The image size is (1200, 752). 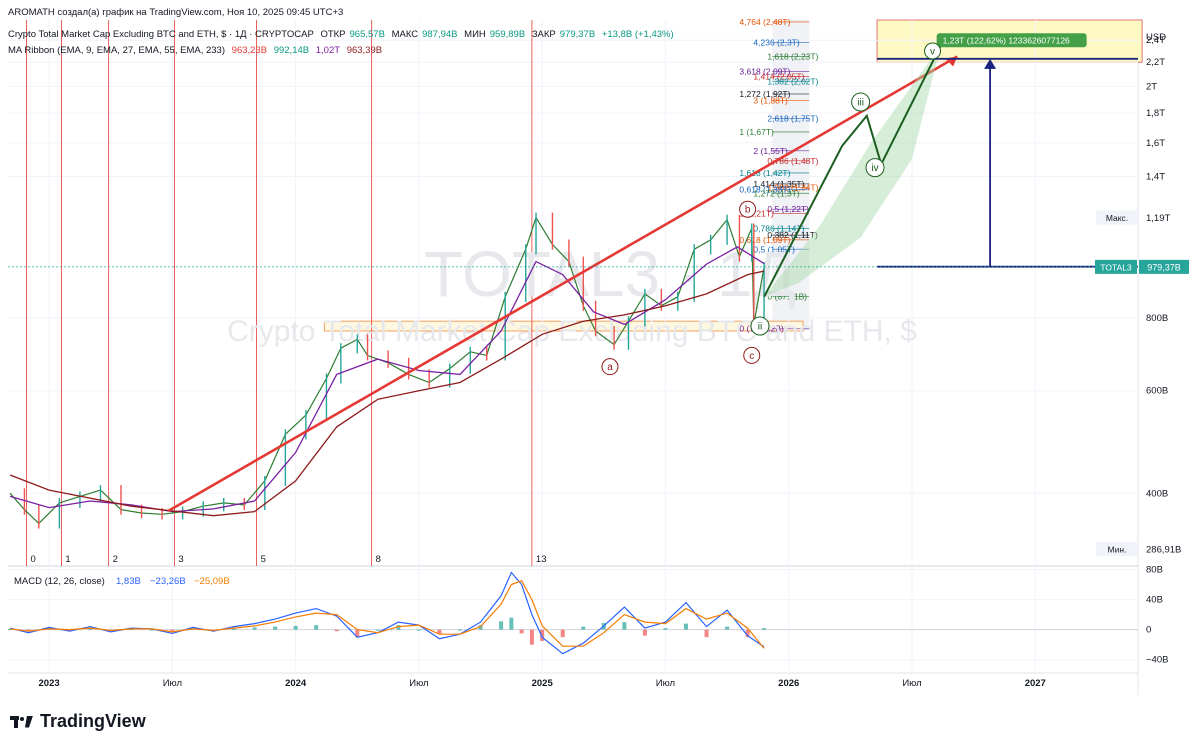 I want to click on projection-path, so click(x=852, y=171).